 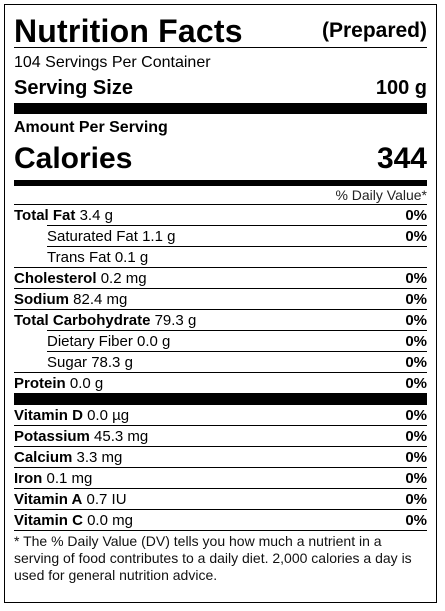 What do you see at coordinates (220, 298) in the screenshot?
I see `nutrient-row-sodium: Sodium 82.4 mg 0%` at bounding box center [220, 298].